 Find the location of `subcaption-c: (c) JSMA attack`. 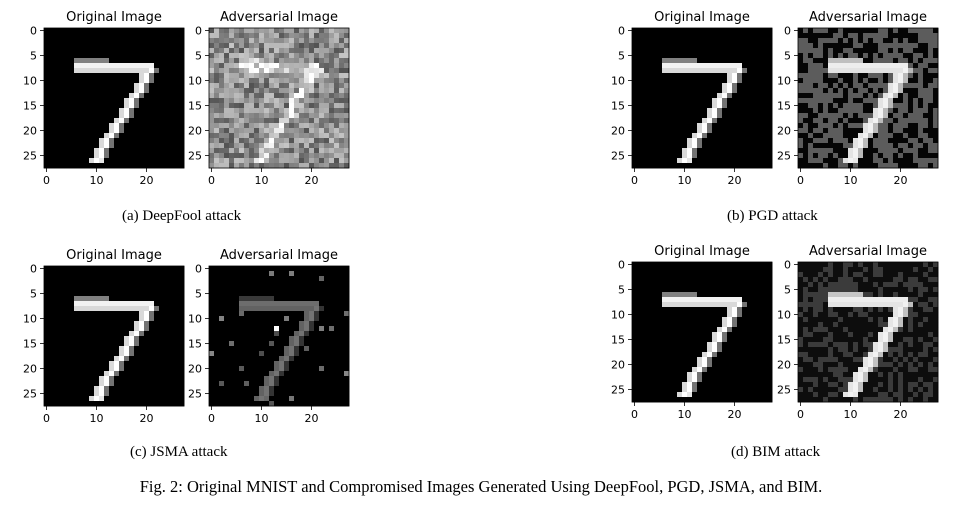

subcaption-c: (c) JSMA attack is located at coordinates (179, 452).